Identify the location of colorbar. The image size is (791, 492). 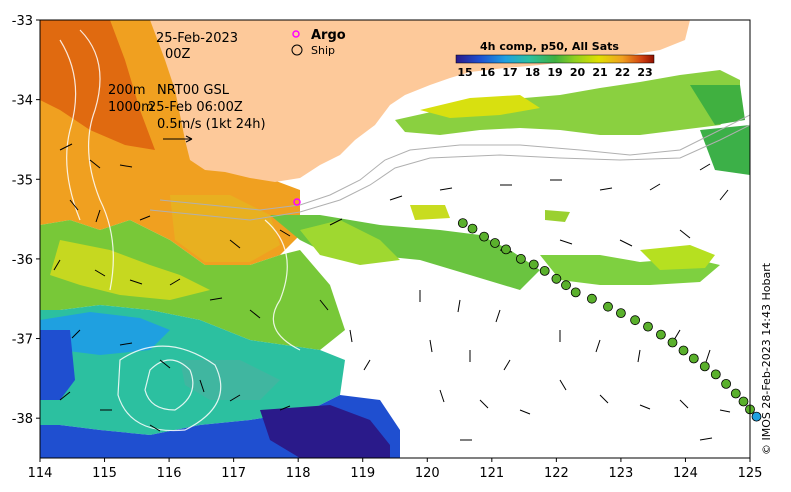
(555, 59).